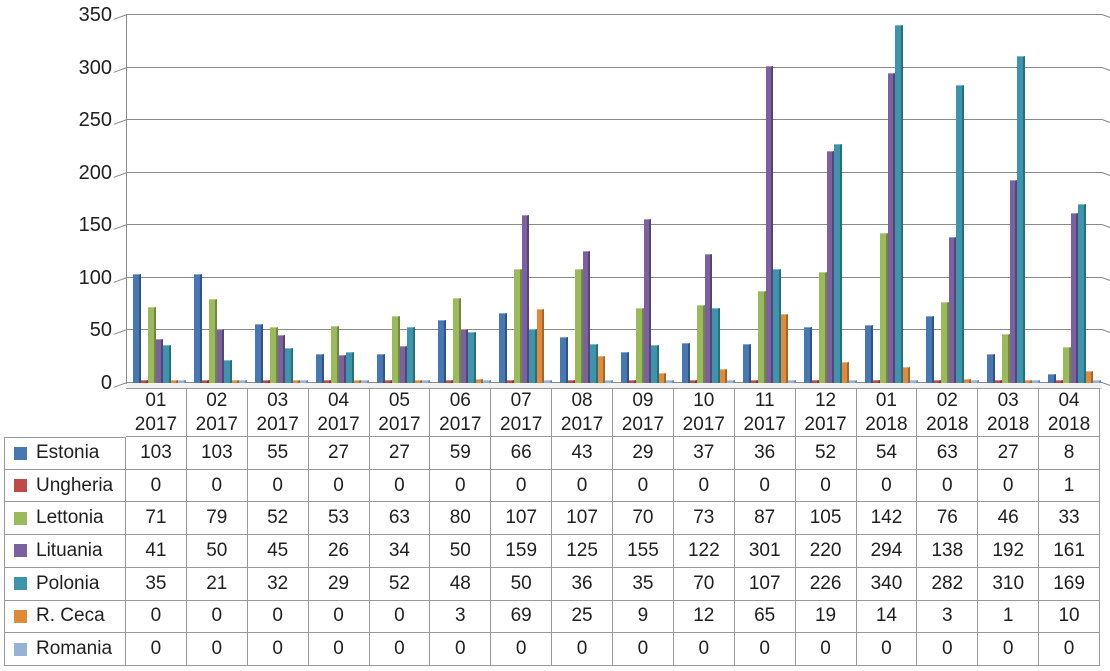 This screenshot has height=671, width=1110. I want to click on value-cell: 19, so click(826, 617).